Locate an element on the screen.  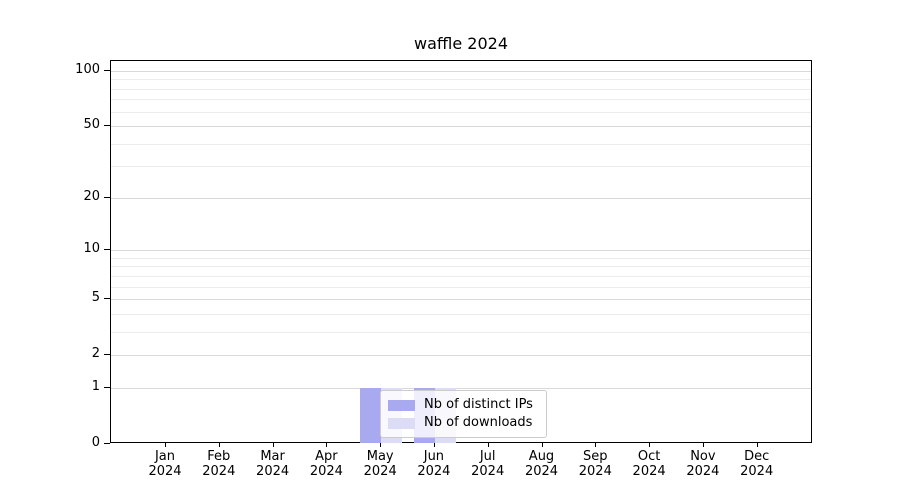
y-tick-label: 5 is located at coordinates (95, 298).